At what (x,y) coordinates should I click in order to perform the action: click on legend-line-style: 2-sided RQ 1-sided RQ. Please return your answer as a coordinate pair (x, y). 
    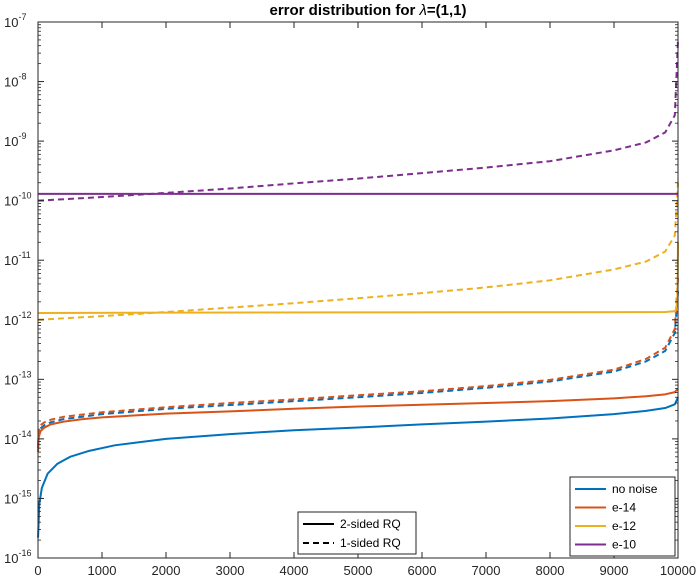
    Looking at the image, I should click on (357, 533).